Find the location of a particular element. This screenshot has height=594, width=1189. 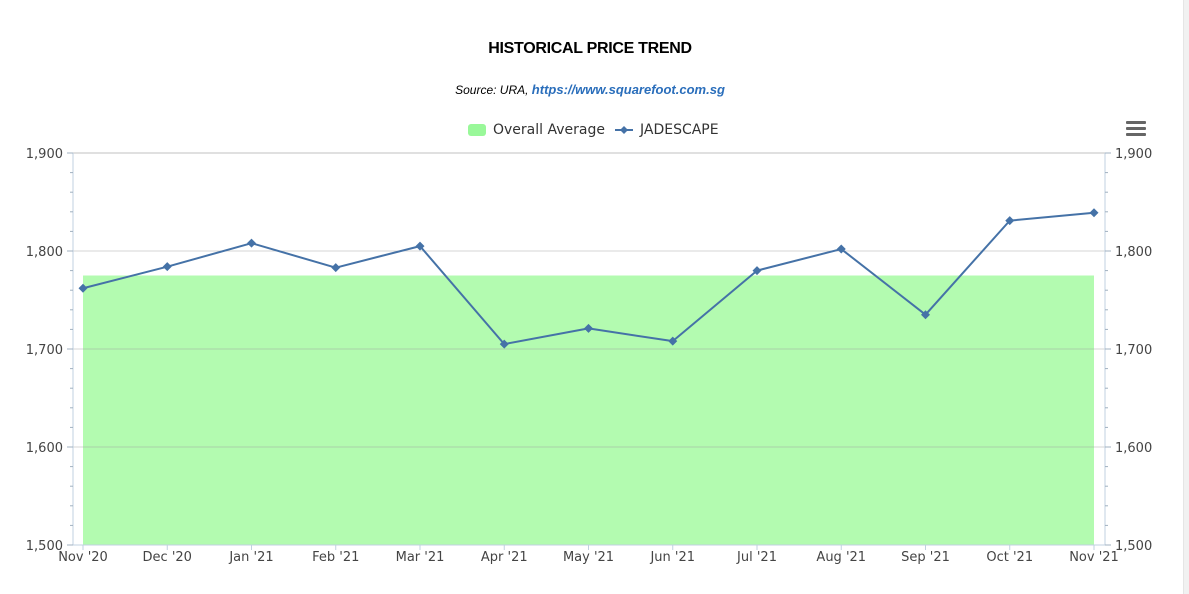

legend-label-overall-average: Overall Average is located at coordinates (549, 130).